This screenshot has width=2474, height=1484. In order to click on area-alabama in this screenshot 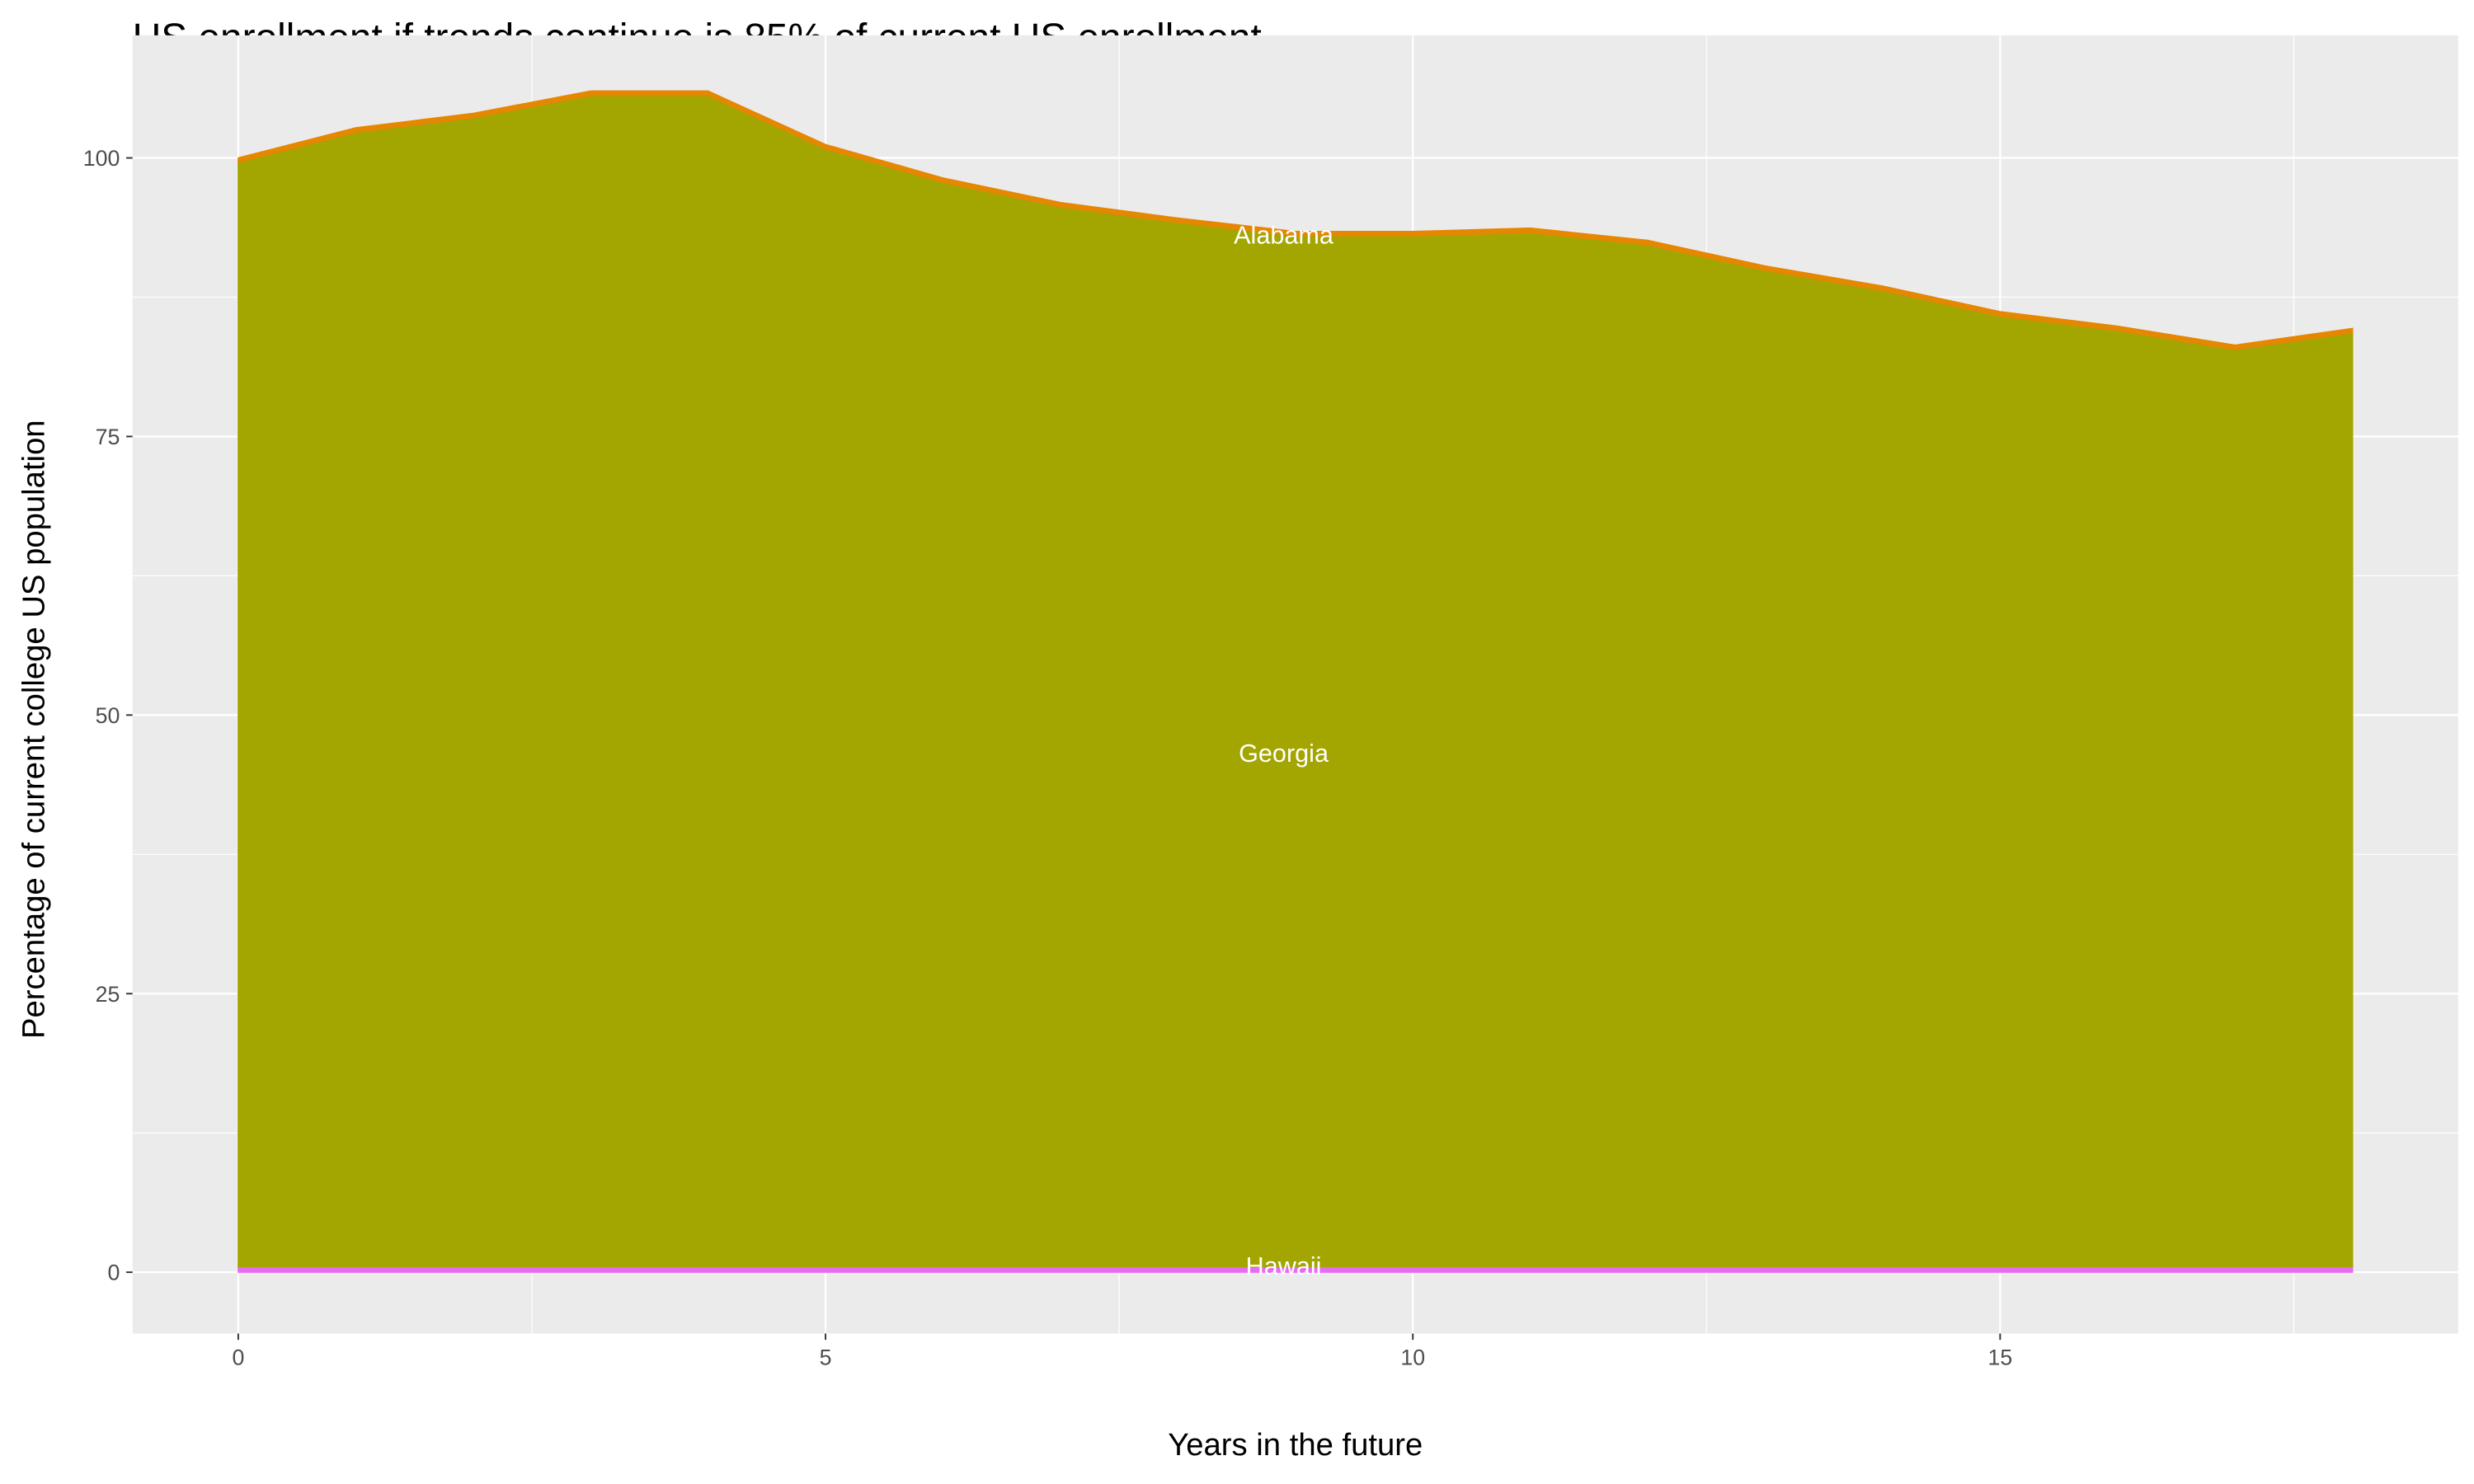, I will do `click(1296, 220)`.